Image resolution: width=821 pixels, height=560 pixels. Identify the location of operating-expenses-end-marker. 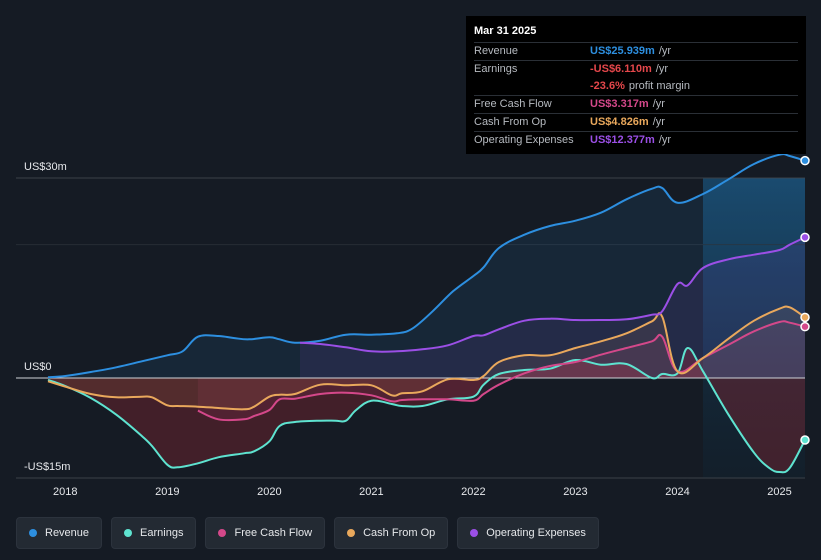
(805, 237).